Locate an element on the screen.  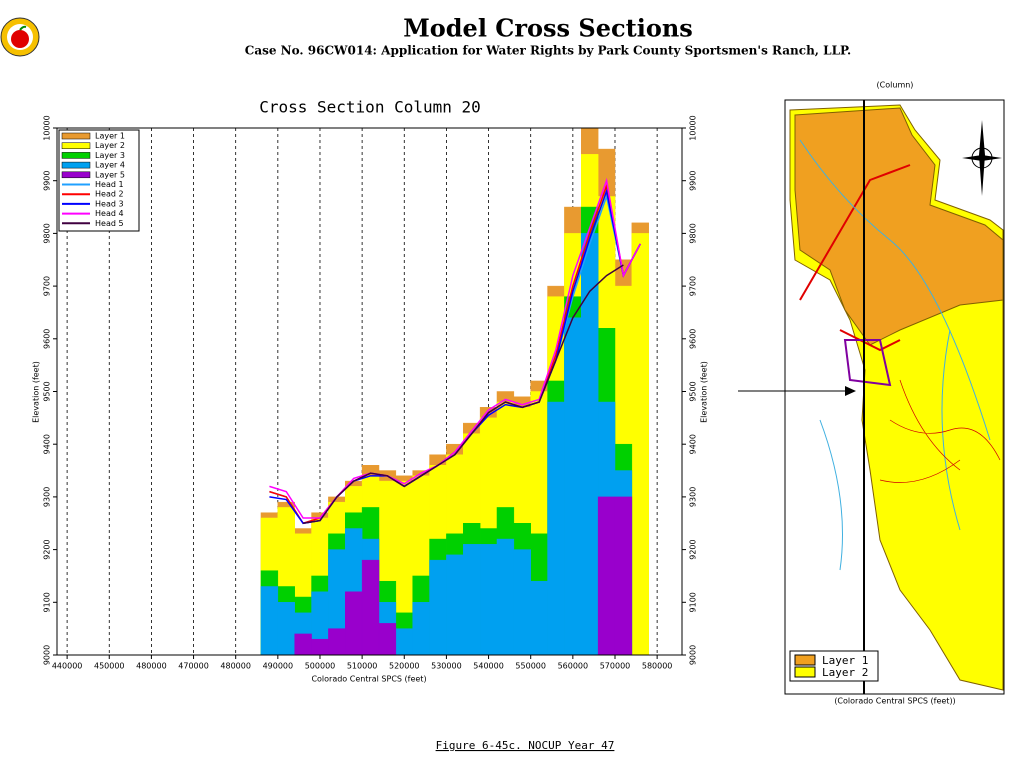
logo is located at coordinates (20, 37).